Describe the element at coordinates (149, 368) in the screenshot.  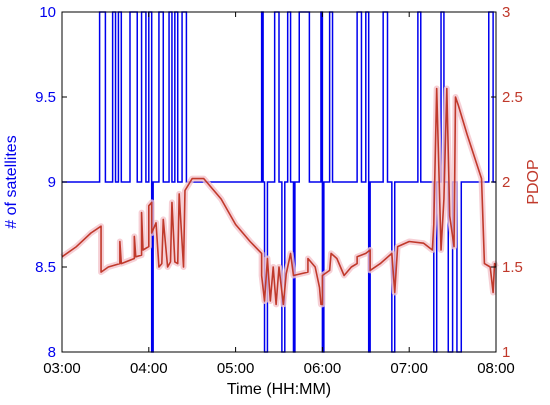
I see `x-tick-label: 04:00` at that location.